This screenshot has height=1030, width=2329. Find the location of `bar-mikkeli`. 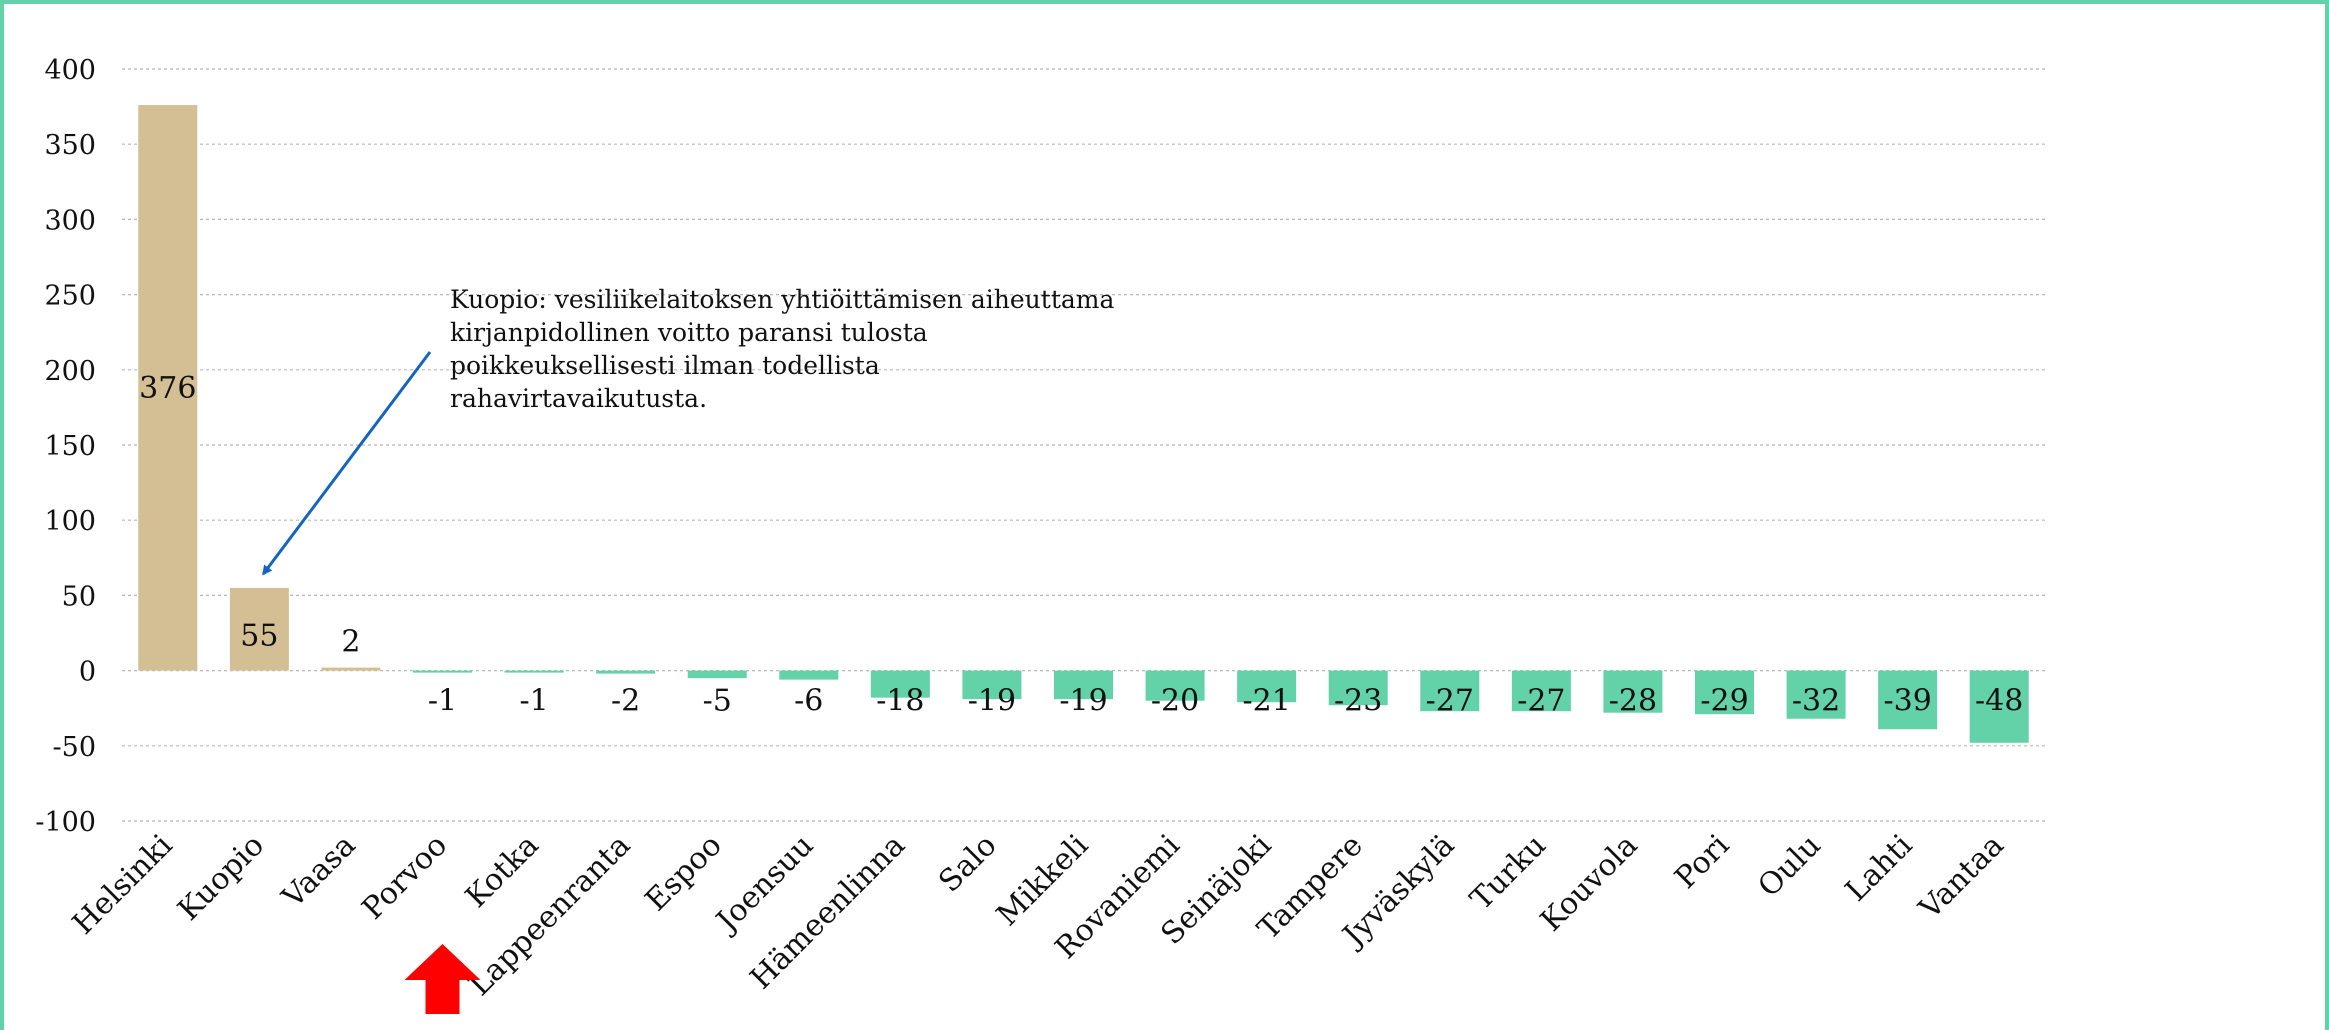

bar-mikkeli is located at coordinates (1083, 685).